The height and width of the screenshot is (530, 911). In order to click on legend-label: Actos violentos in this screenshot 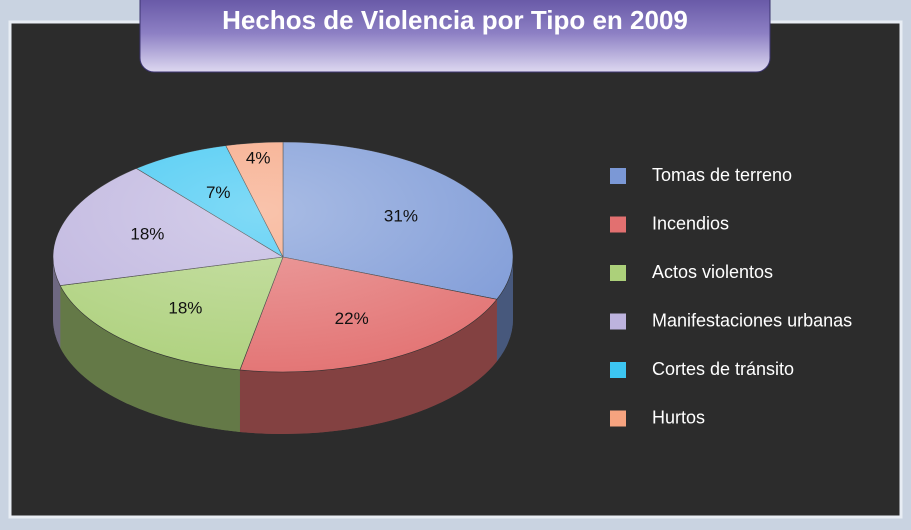, I will do `click(712, 272)`.